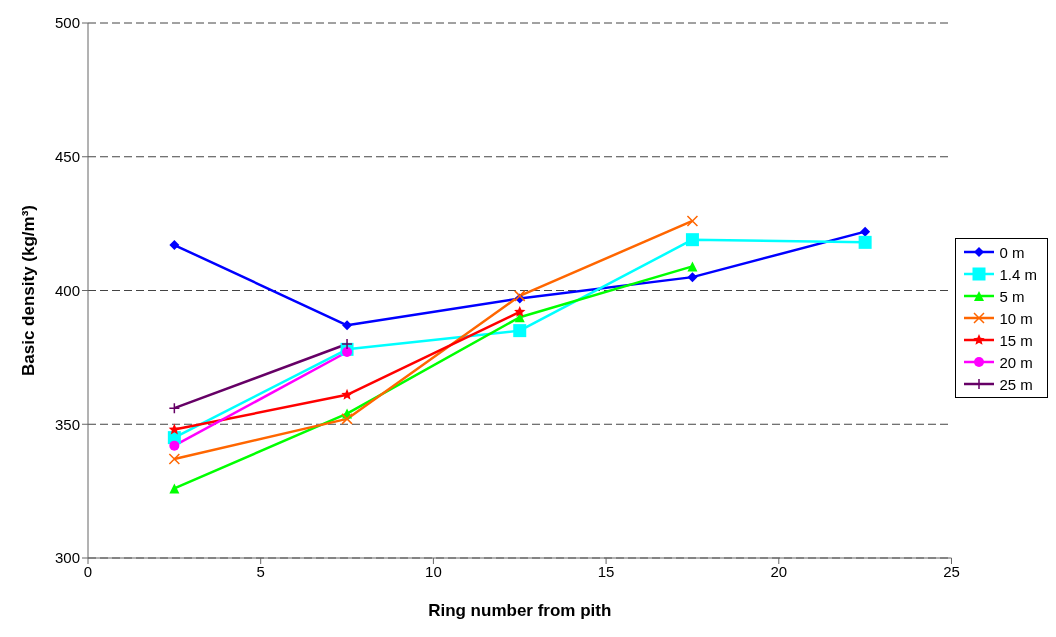 This screenshot has width=1056, height=637. Describe the element at coordinates (951, 571) in the screenshot. I see `x-tick-label: 25` at that location.